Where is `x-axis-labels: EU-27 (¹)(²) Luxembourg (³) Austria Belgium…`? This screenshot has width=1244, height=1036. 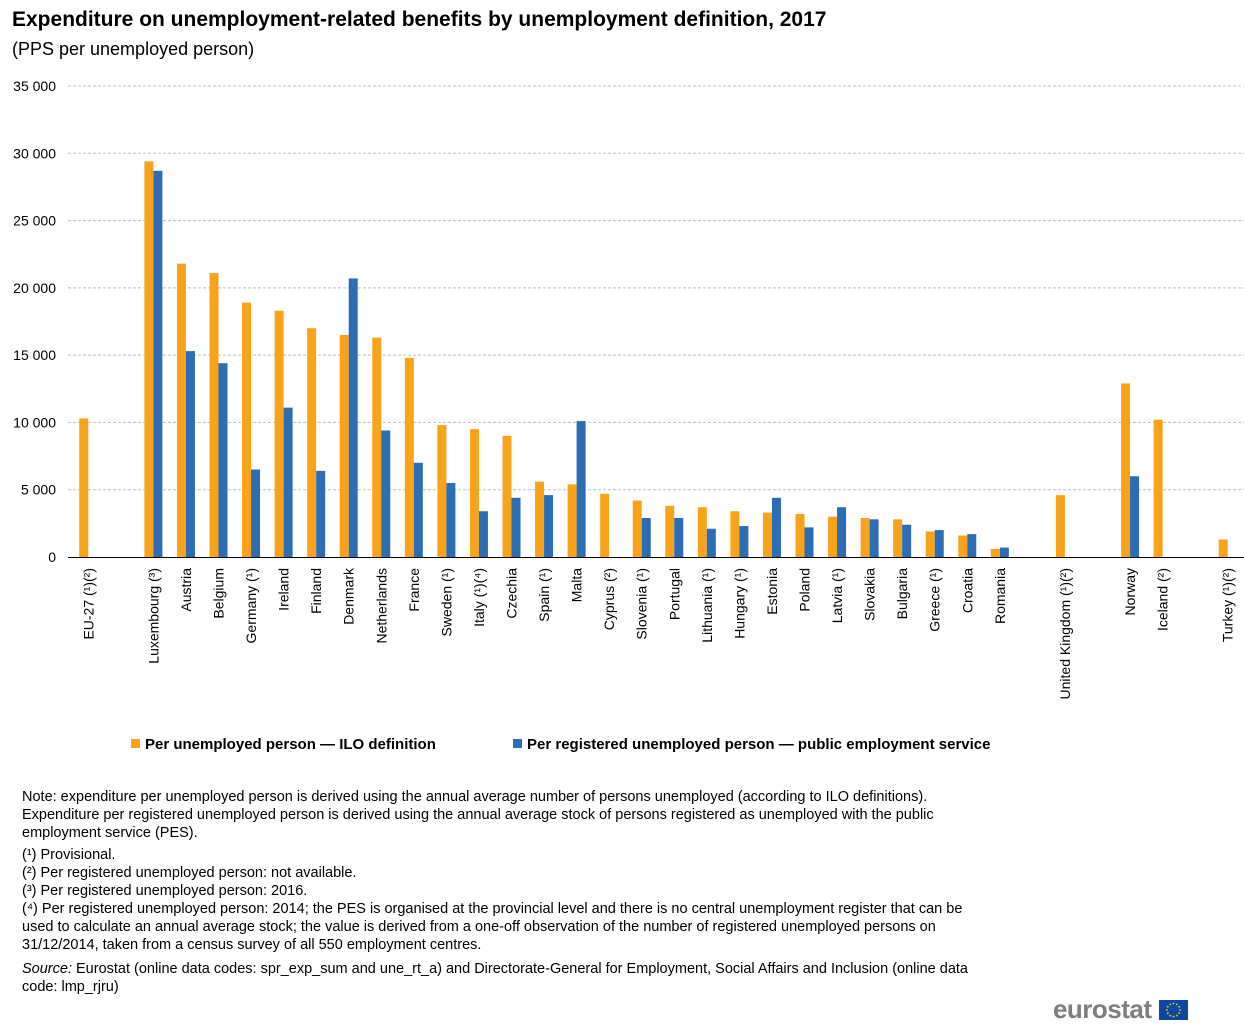
x-axis-labels: EU-27 (¹)(²) Luxembourg (³) Austria Belgium… is located at coordinates (657, 633).